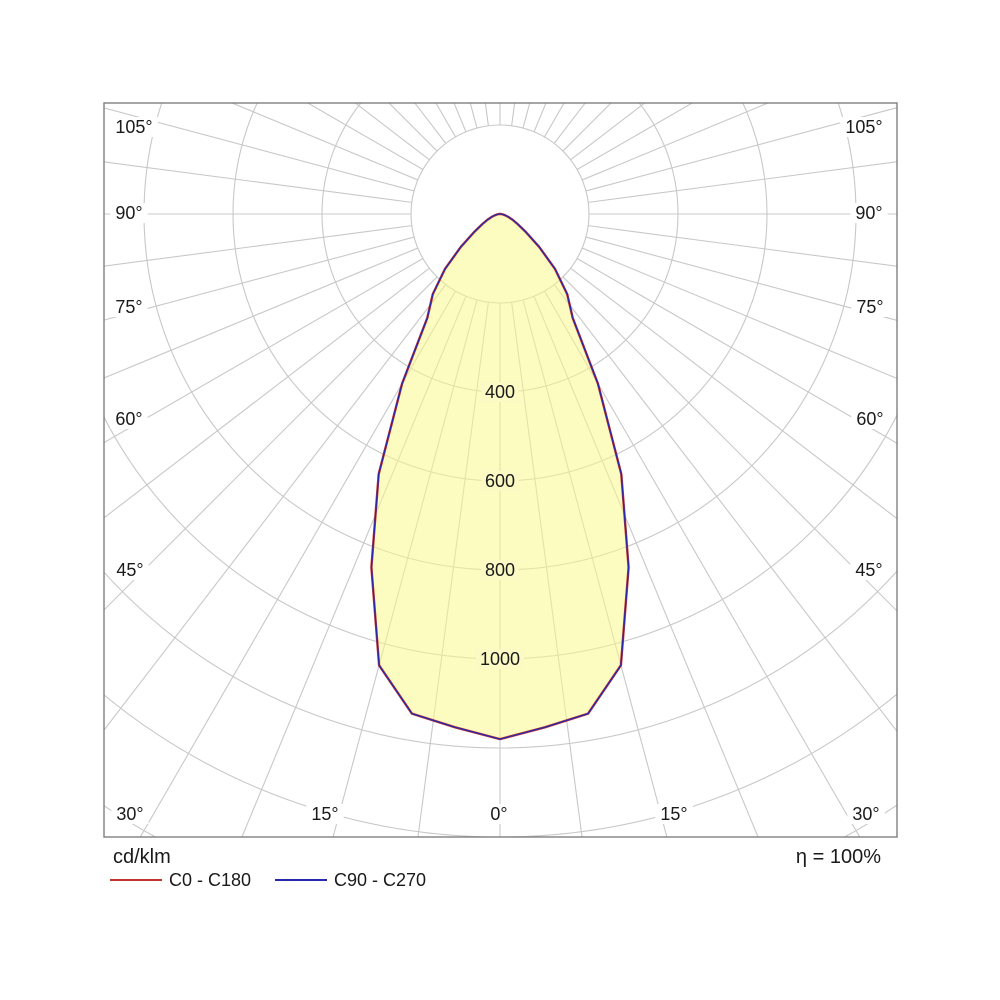  I want to click on axis-label: 600, so click(500, 481).